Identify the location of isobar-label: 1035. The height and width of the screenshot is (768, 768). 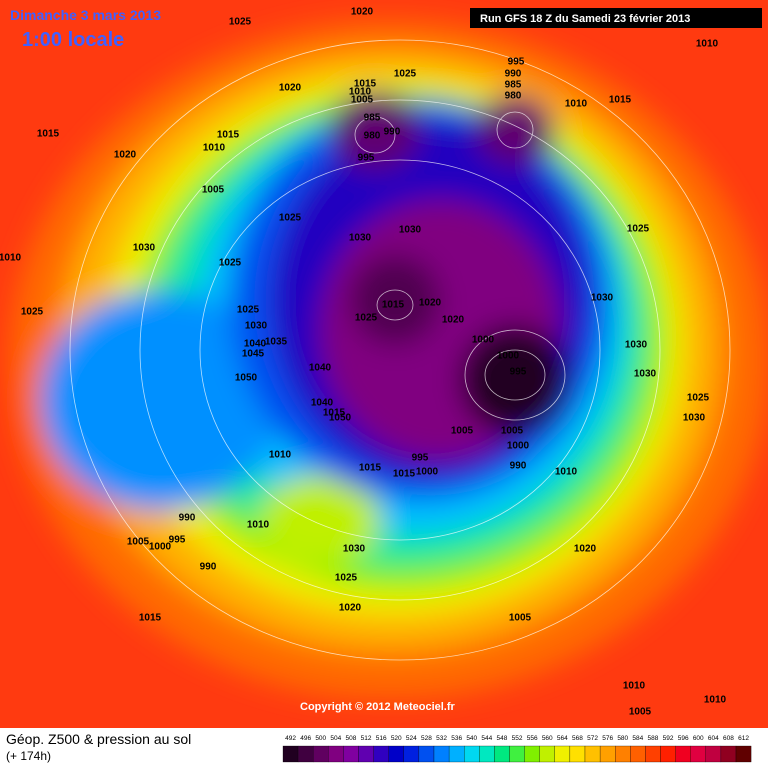
(276, 342).